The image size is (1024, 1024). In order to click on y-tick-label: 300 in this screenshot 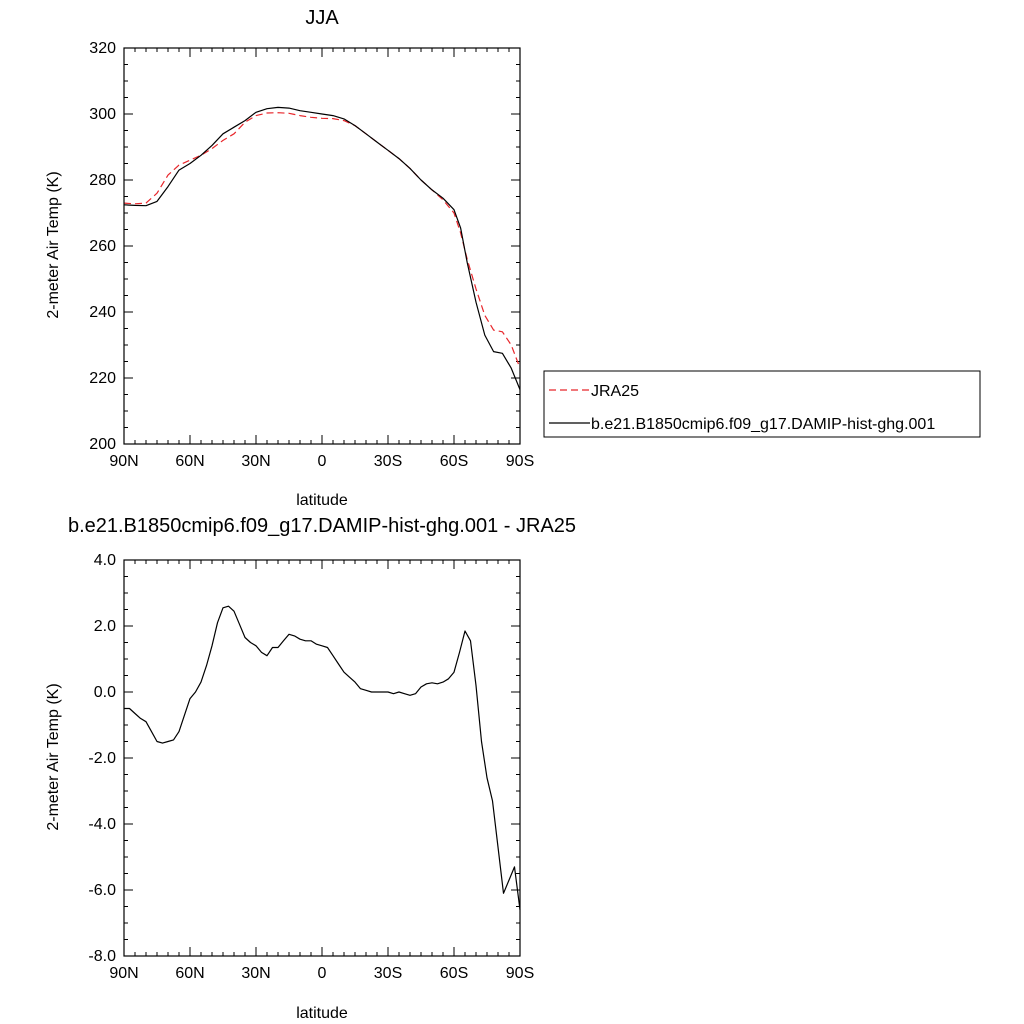, I will do `click(102, 114)`.